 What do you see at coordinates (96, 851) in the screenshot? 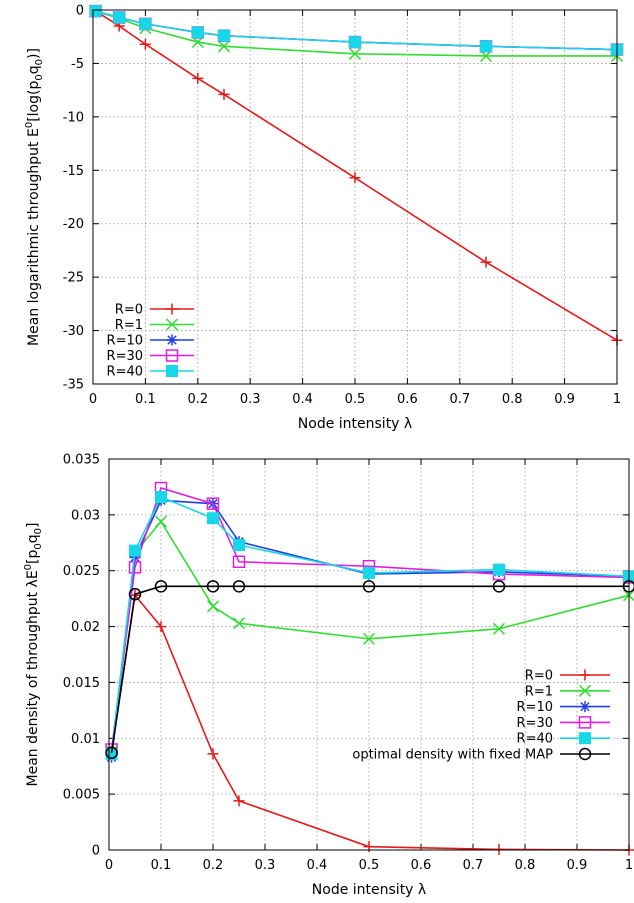
I see `y-tick-label: 0` at bounding box center [96, 851].